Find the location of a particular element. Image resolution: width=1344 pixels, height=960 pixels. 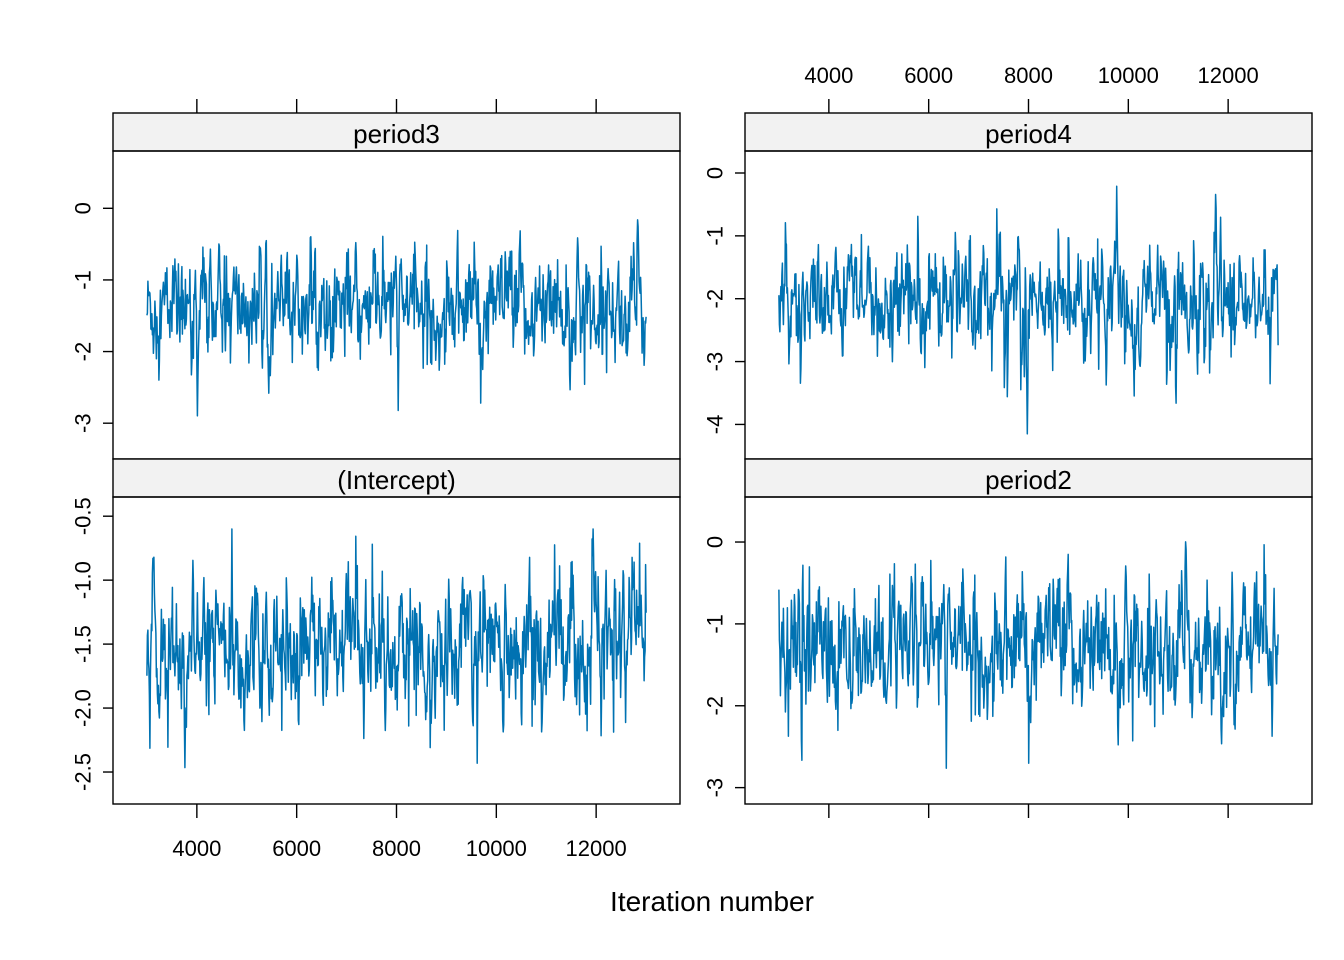

y-tick-label: -1.0 is located at coordinates (83, 580).